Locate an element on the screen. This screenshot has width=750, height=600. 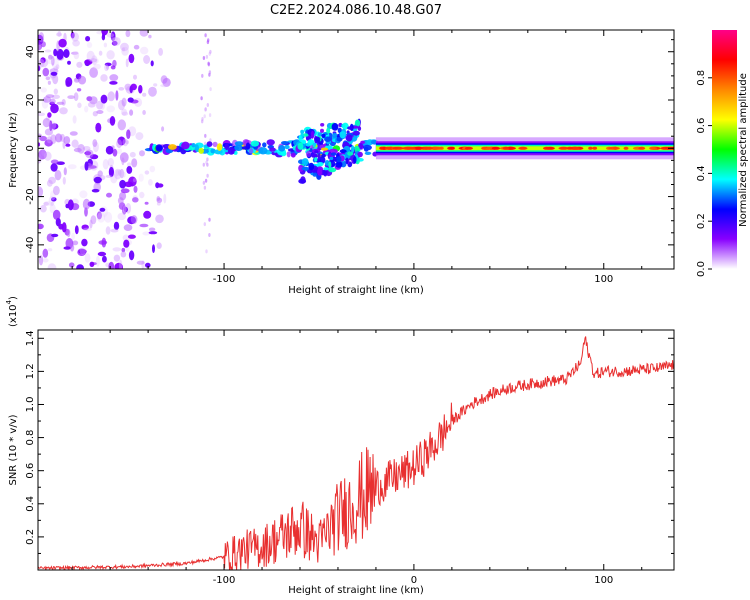
spec-xtick-label: 0 is located at coordinates (414, 279).